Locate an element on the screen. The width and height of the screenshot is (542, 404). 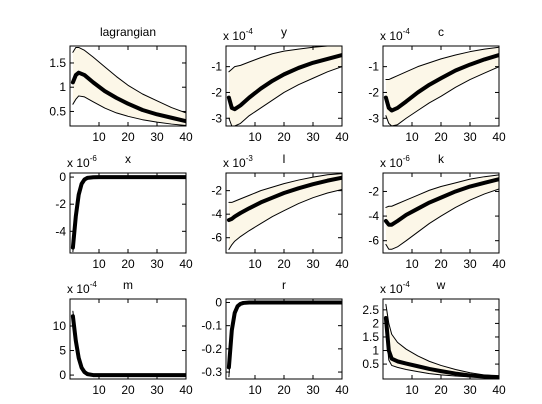
panel-title: l is located at coordinates (284, 159).